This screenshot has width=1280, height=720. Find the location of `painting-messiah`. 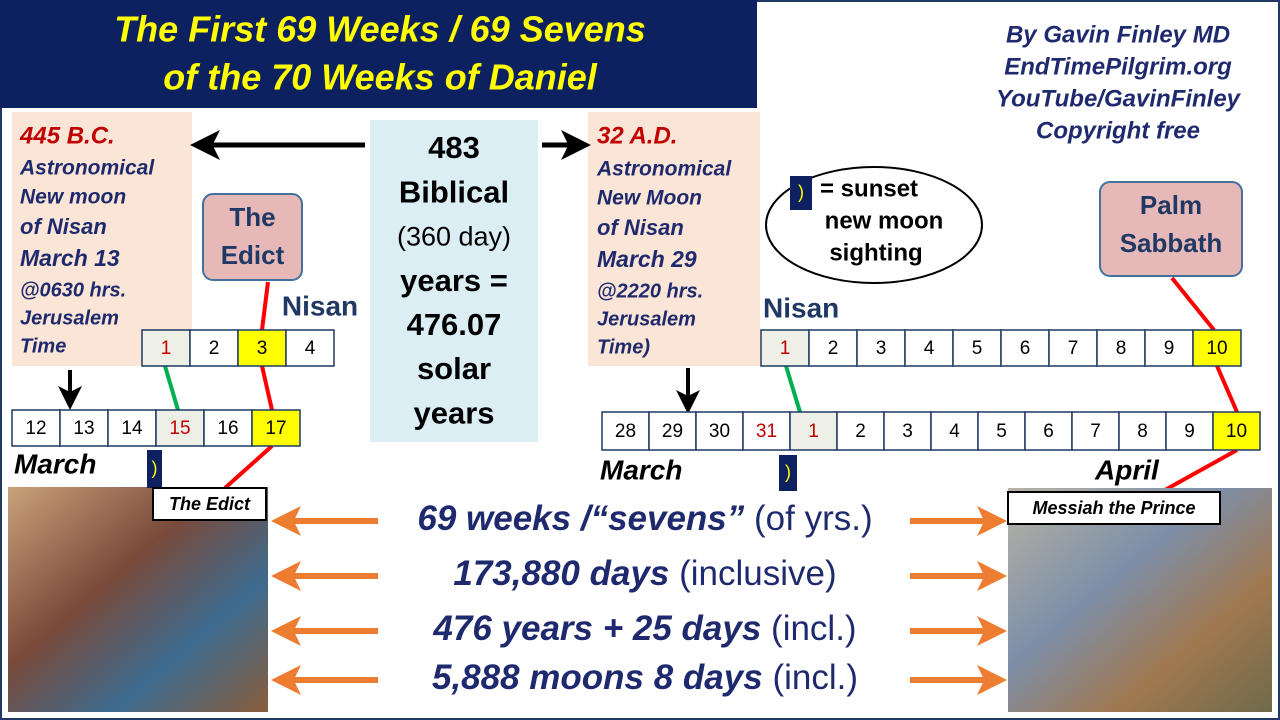

painting-messiah is located at coordinates (1140, 600).